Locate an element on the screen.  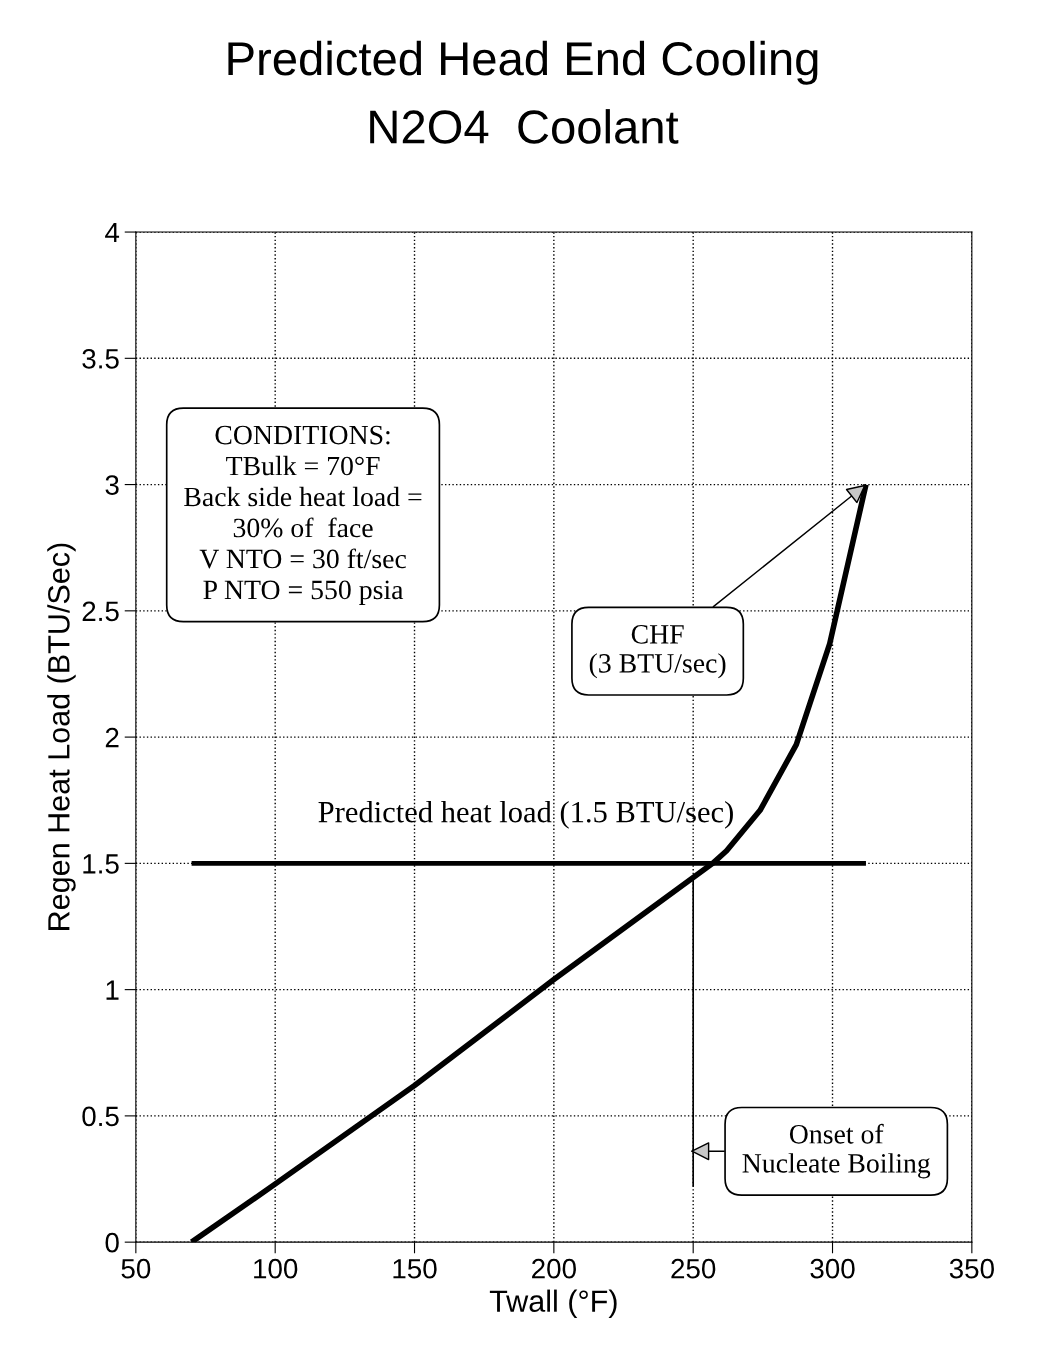
y-tick-label: 2 is located at coordinates (112, 737).